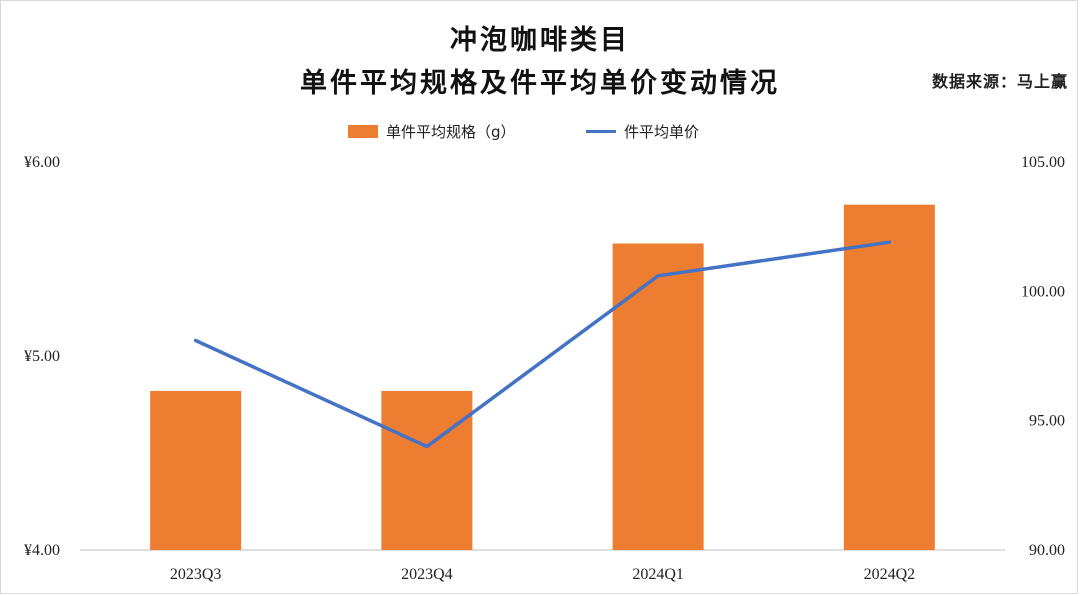  Describe the element at coordinates (1043, 162) in the screenshot. I see `right-tick-label: 105.00` at that location.